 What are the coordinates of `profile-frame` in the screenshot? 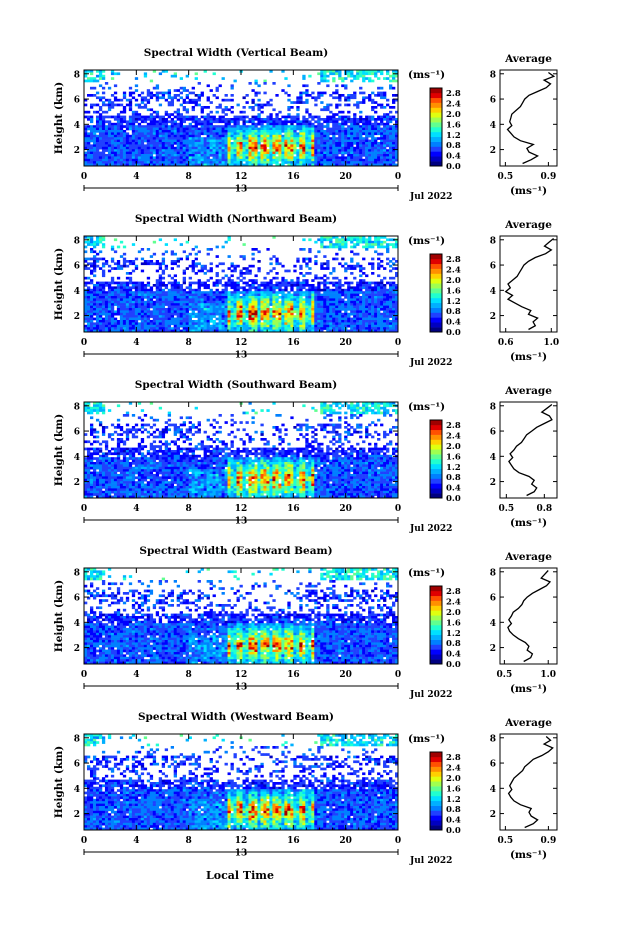 It's located at (528, 118).